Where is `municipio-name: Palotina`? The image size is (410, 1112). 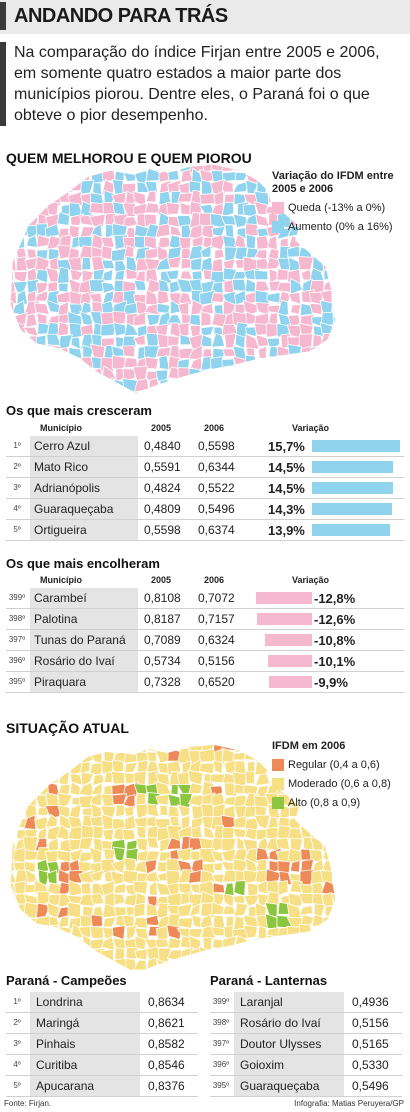
municipio-name: Palotina is located at coordinates (56, 619).